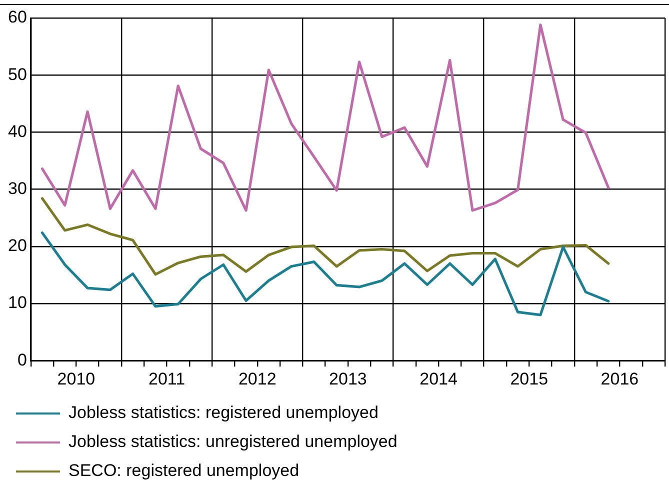 This screenshot has height=490, width=669. What do you see at coordinates (76, 378) in the screenshot?
I see `x-tick-label: 2010` at bounding box center [76, 378].